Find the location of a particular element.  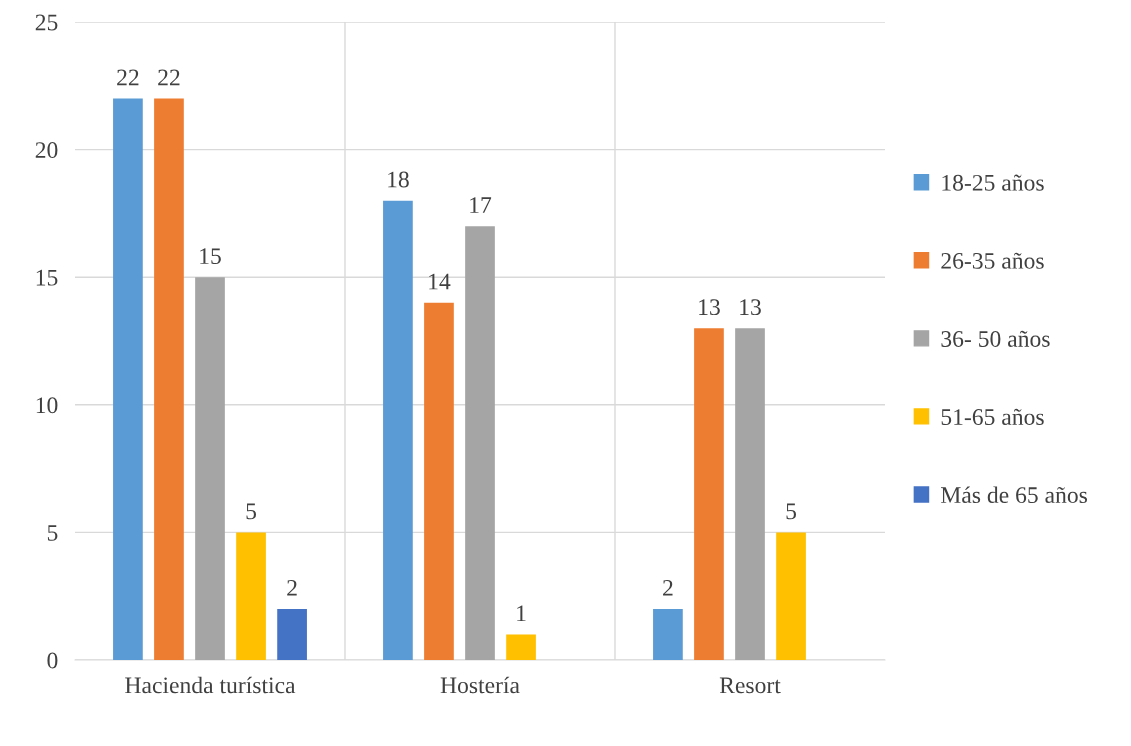

x-tick-label: Hostería is located at coordinates (480, 685).